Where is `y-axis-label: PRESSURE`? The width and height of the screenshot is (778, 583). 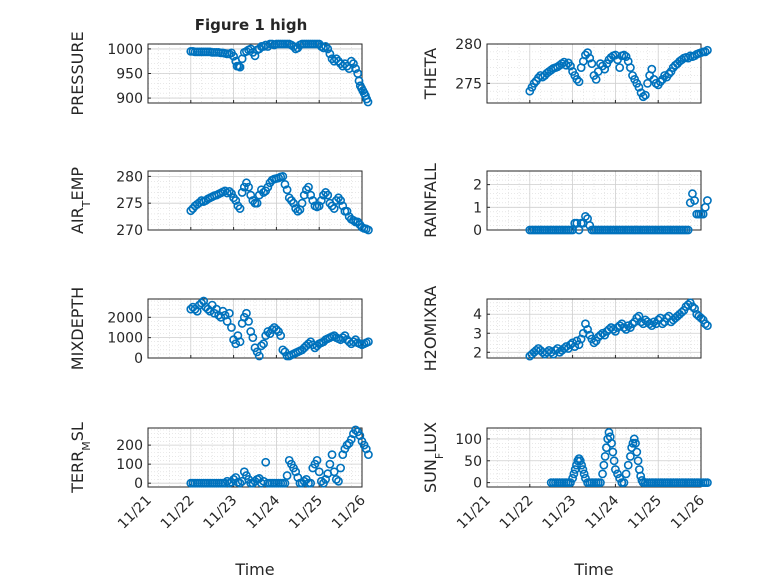
y-axis-label: PRESSURE is located at coordinates (77, 73).